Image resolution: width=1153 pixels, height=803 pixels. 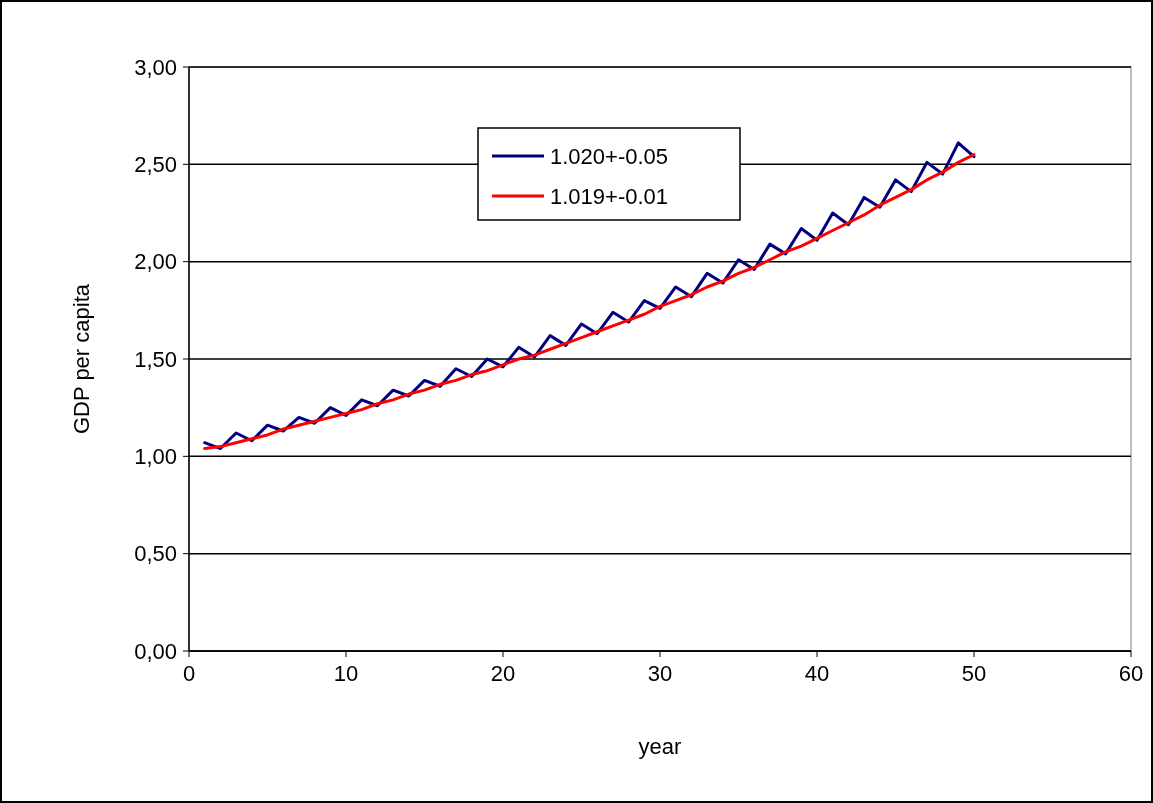 What do you see at coordinates (189, 673) in the screenshot?
I see `x-tick-label: 0` at bounding box center [189, 673].